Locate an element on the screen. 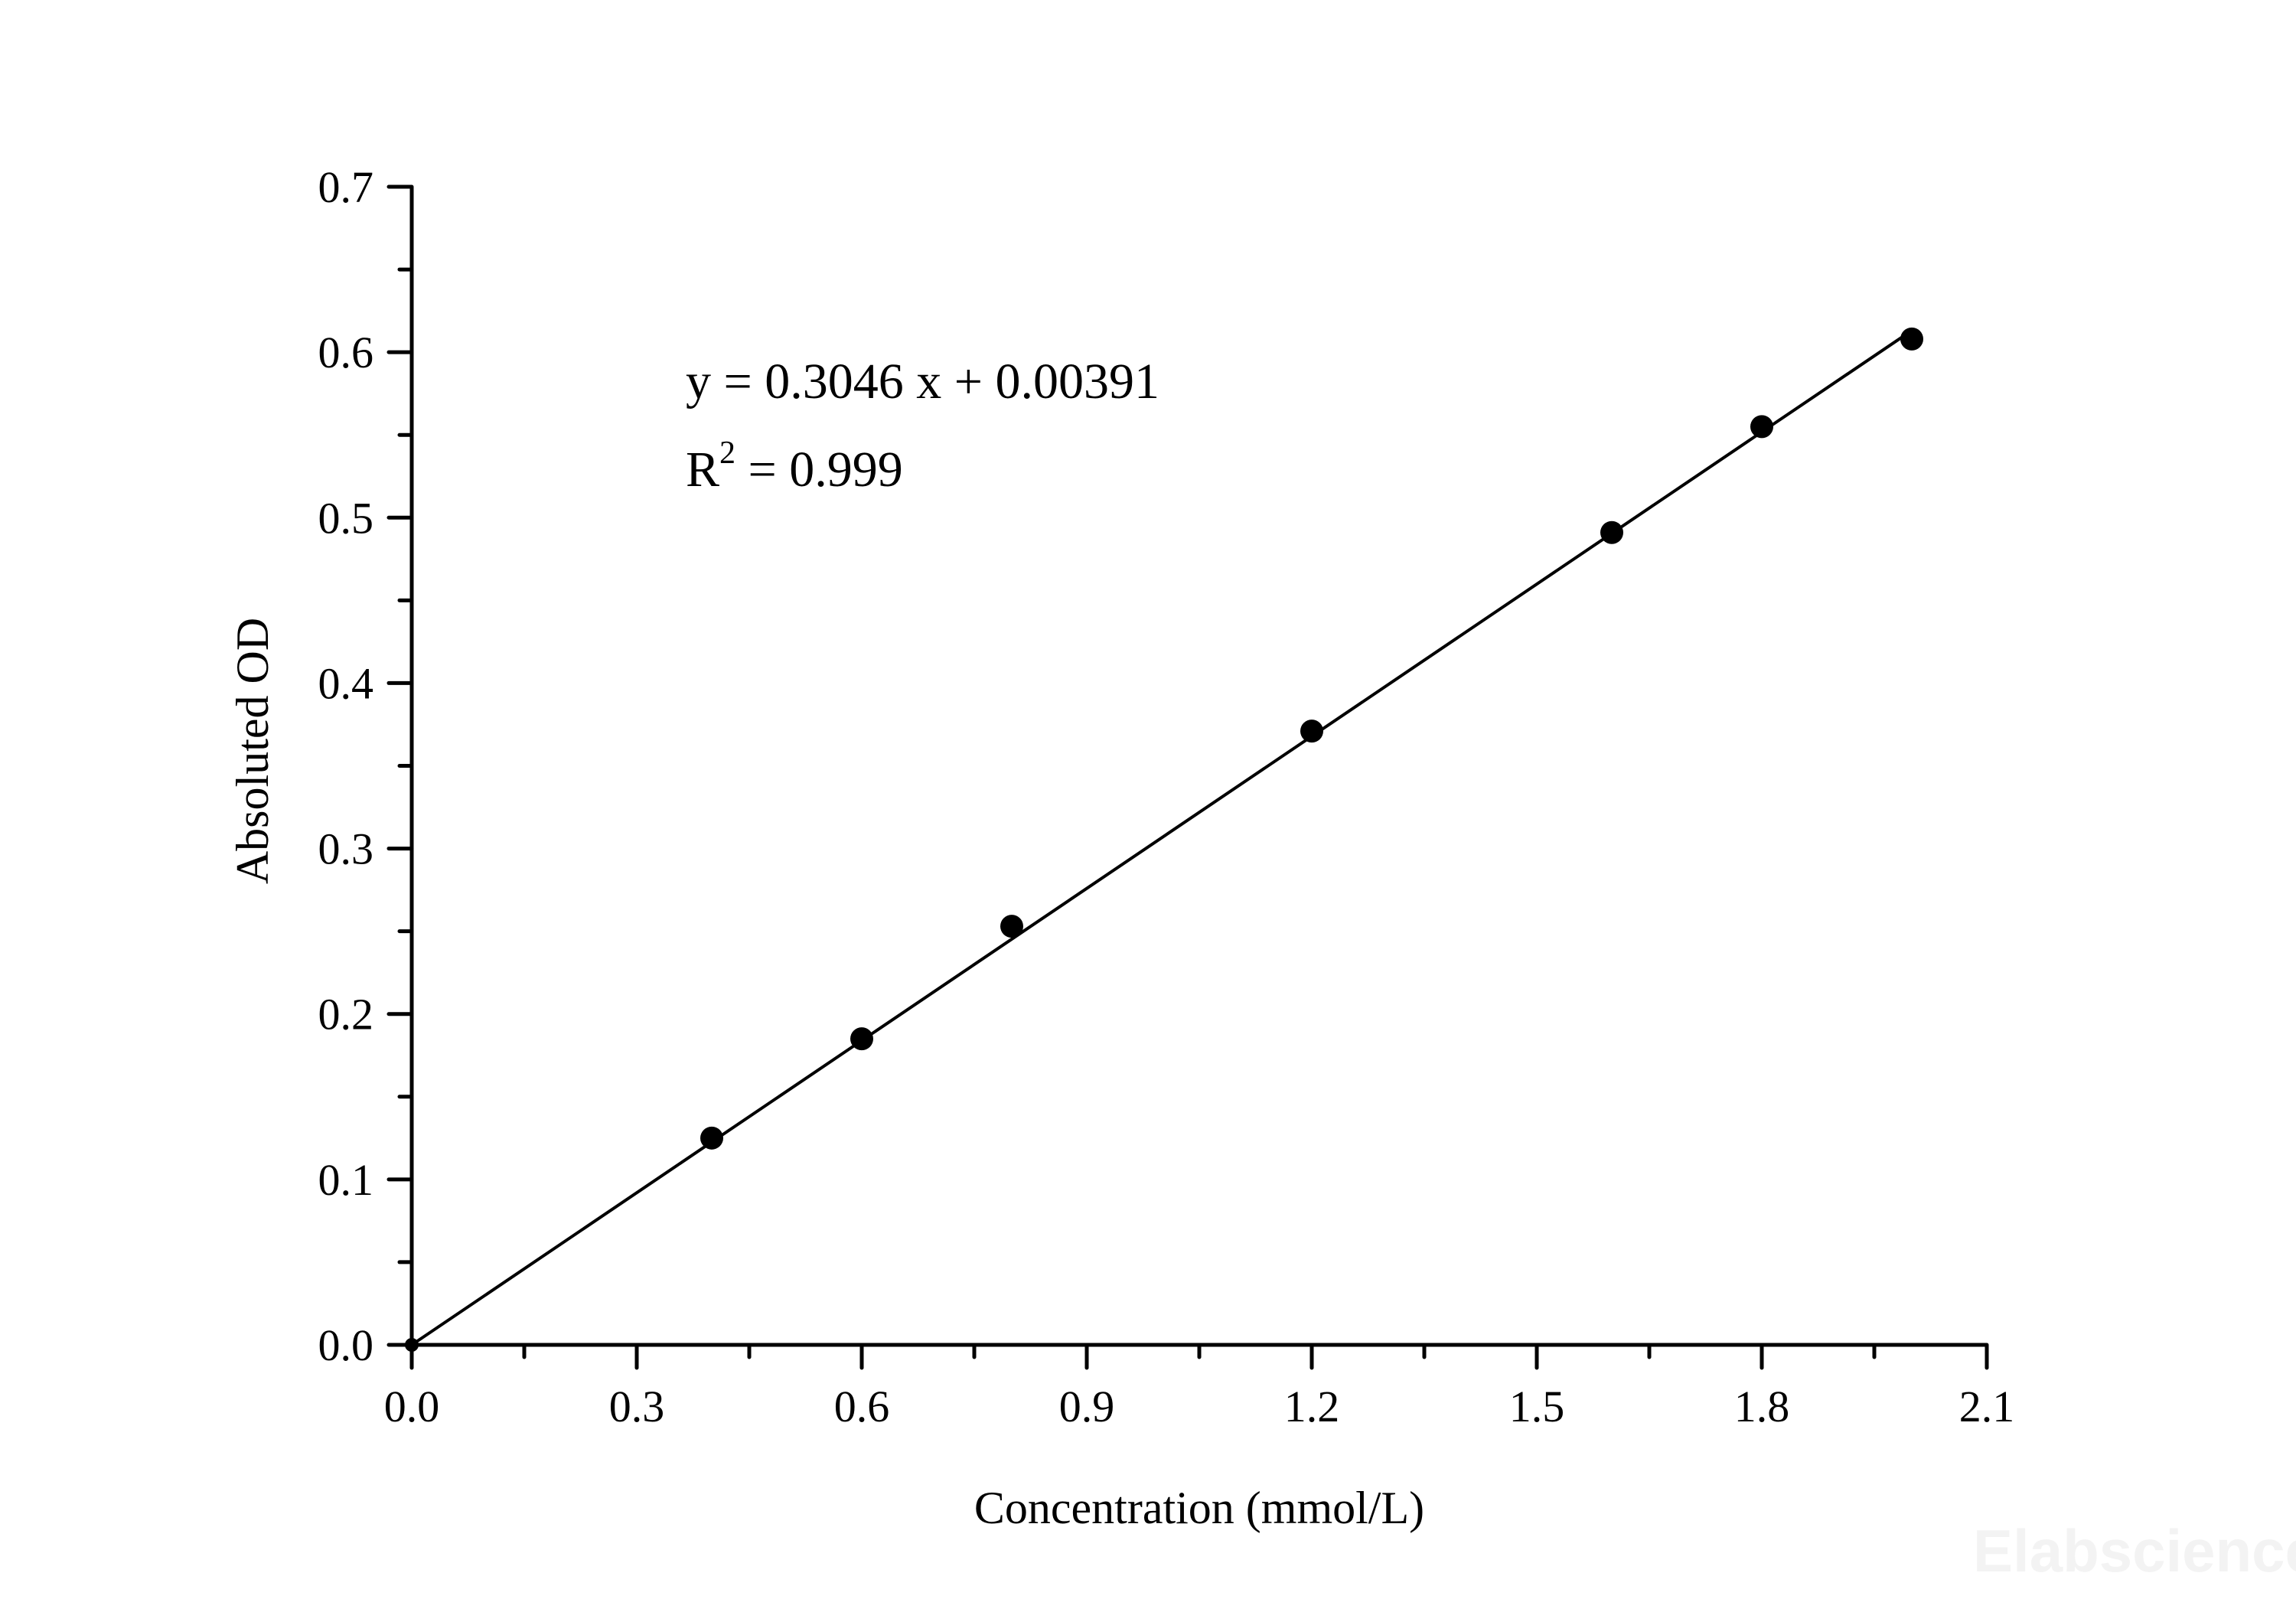 The width and height of the screenshot is (2296, 1612). y-tick-label: 0.2 is located at coordinates (346, 1014).